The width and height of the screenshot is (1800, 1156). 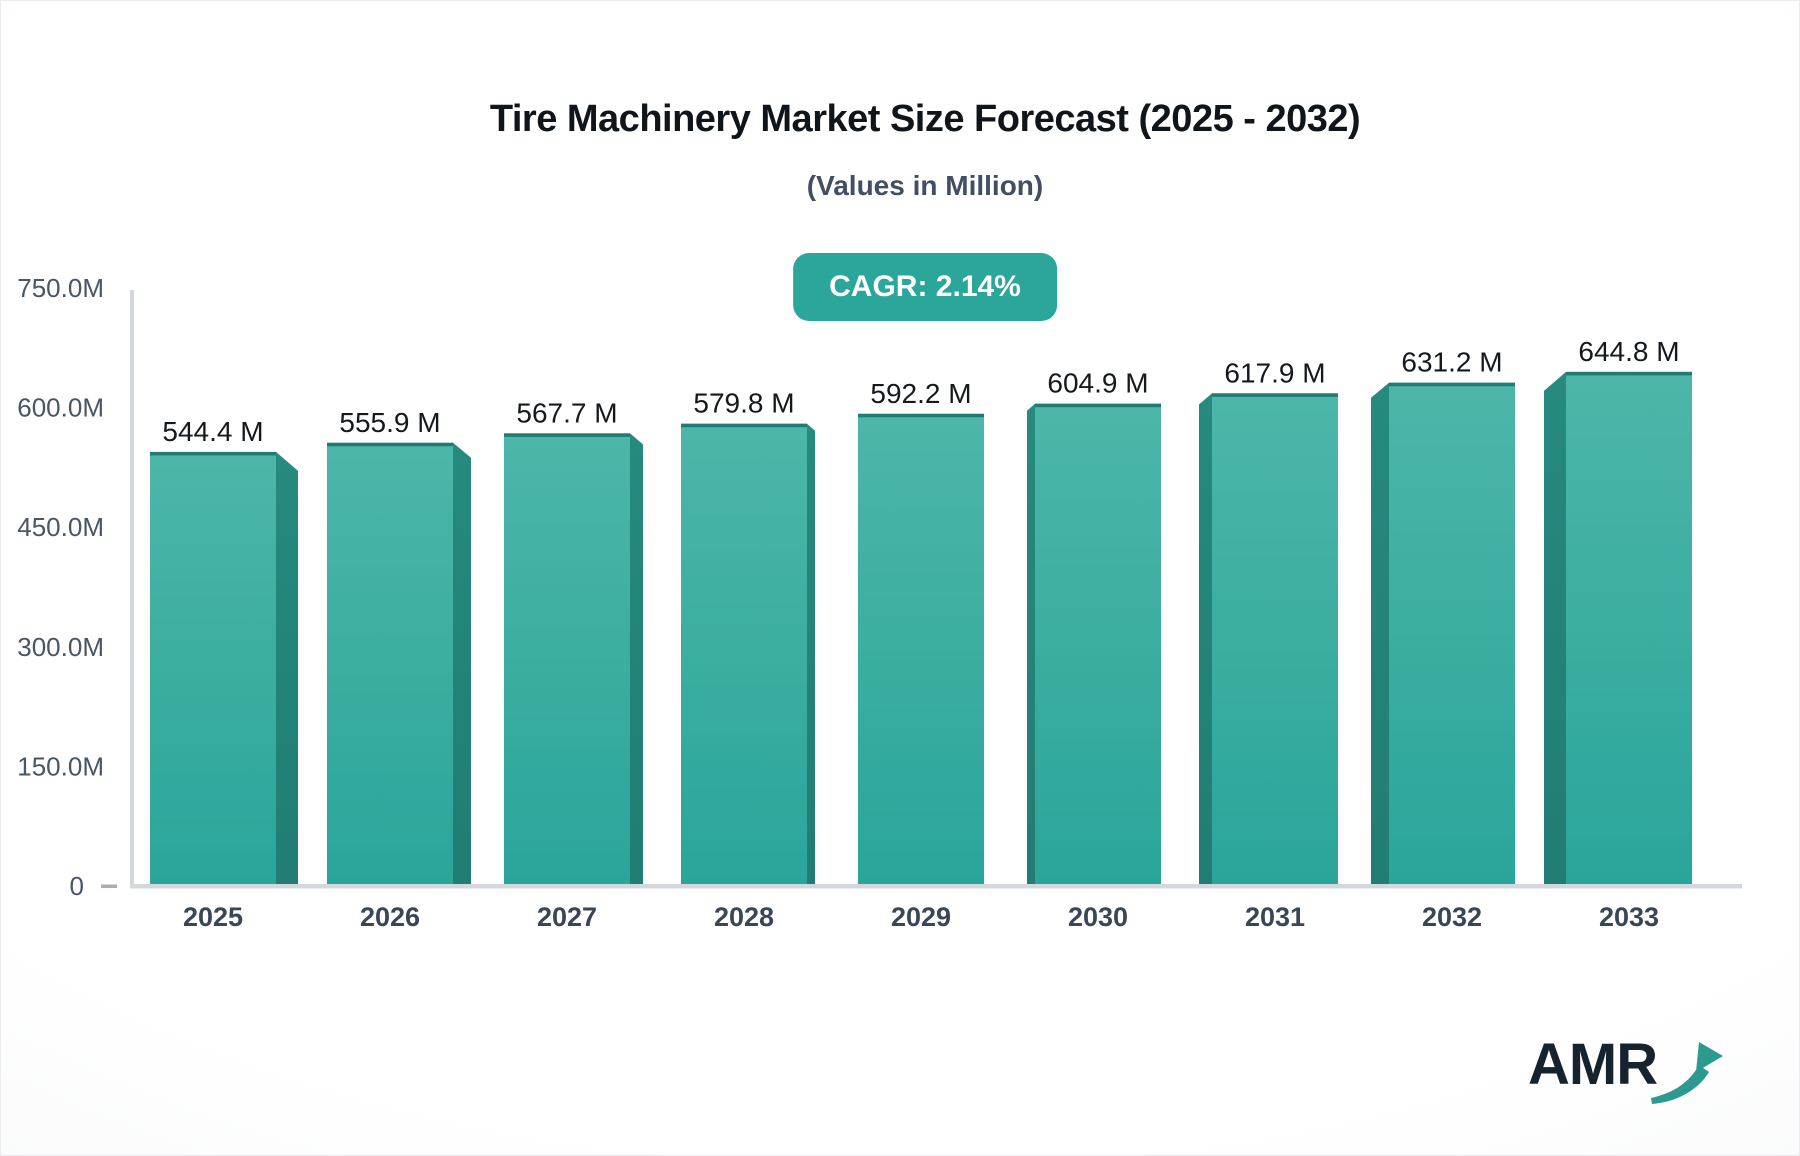 I want to click on amr-logo-text: AMR, so click(x=1593, y=1064).